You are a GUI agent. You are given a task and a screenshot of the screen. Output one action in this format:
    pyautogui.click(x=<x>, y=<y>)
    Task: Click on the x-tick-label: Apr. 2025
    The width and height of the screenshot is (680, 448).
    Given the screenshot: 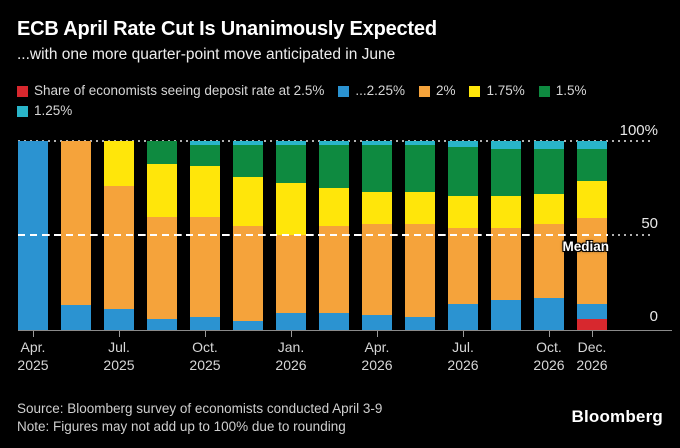 What is the action you would take?
    pyautogui.click(x=33, y=356)
    